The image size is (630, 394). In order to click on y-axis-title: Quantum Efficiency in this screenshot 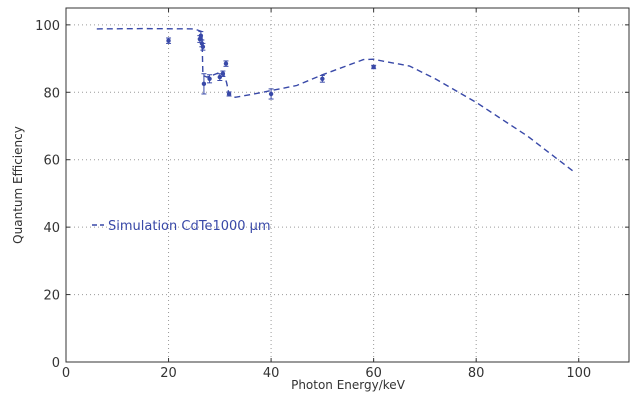, I will do `click(18, 185)`.